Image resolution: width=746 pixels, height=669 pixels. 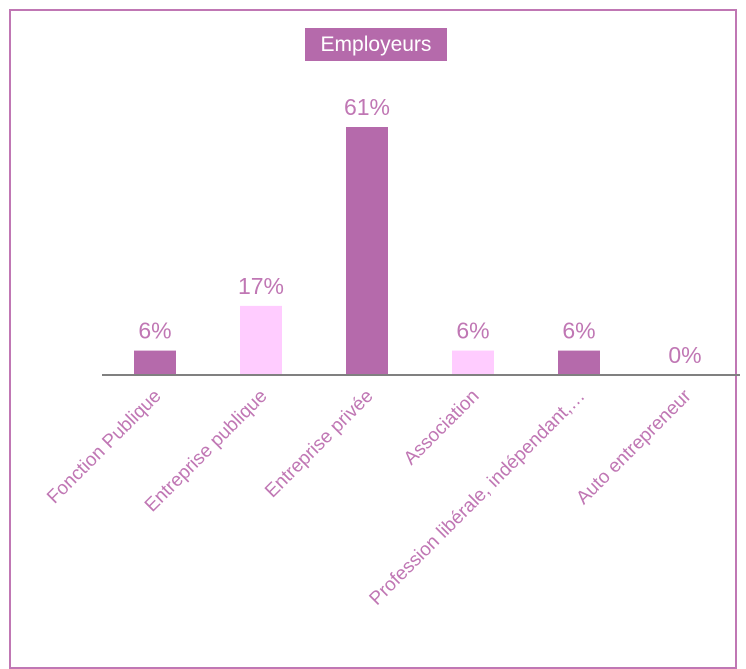 I want to click on data-label: 61%, so click(x=367, y=107).